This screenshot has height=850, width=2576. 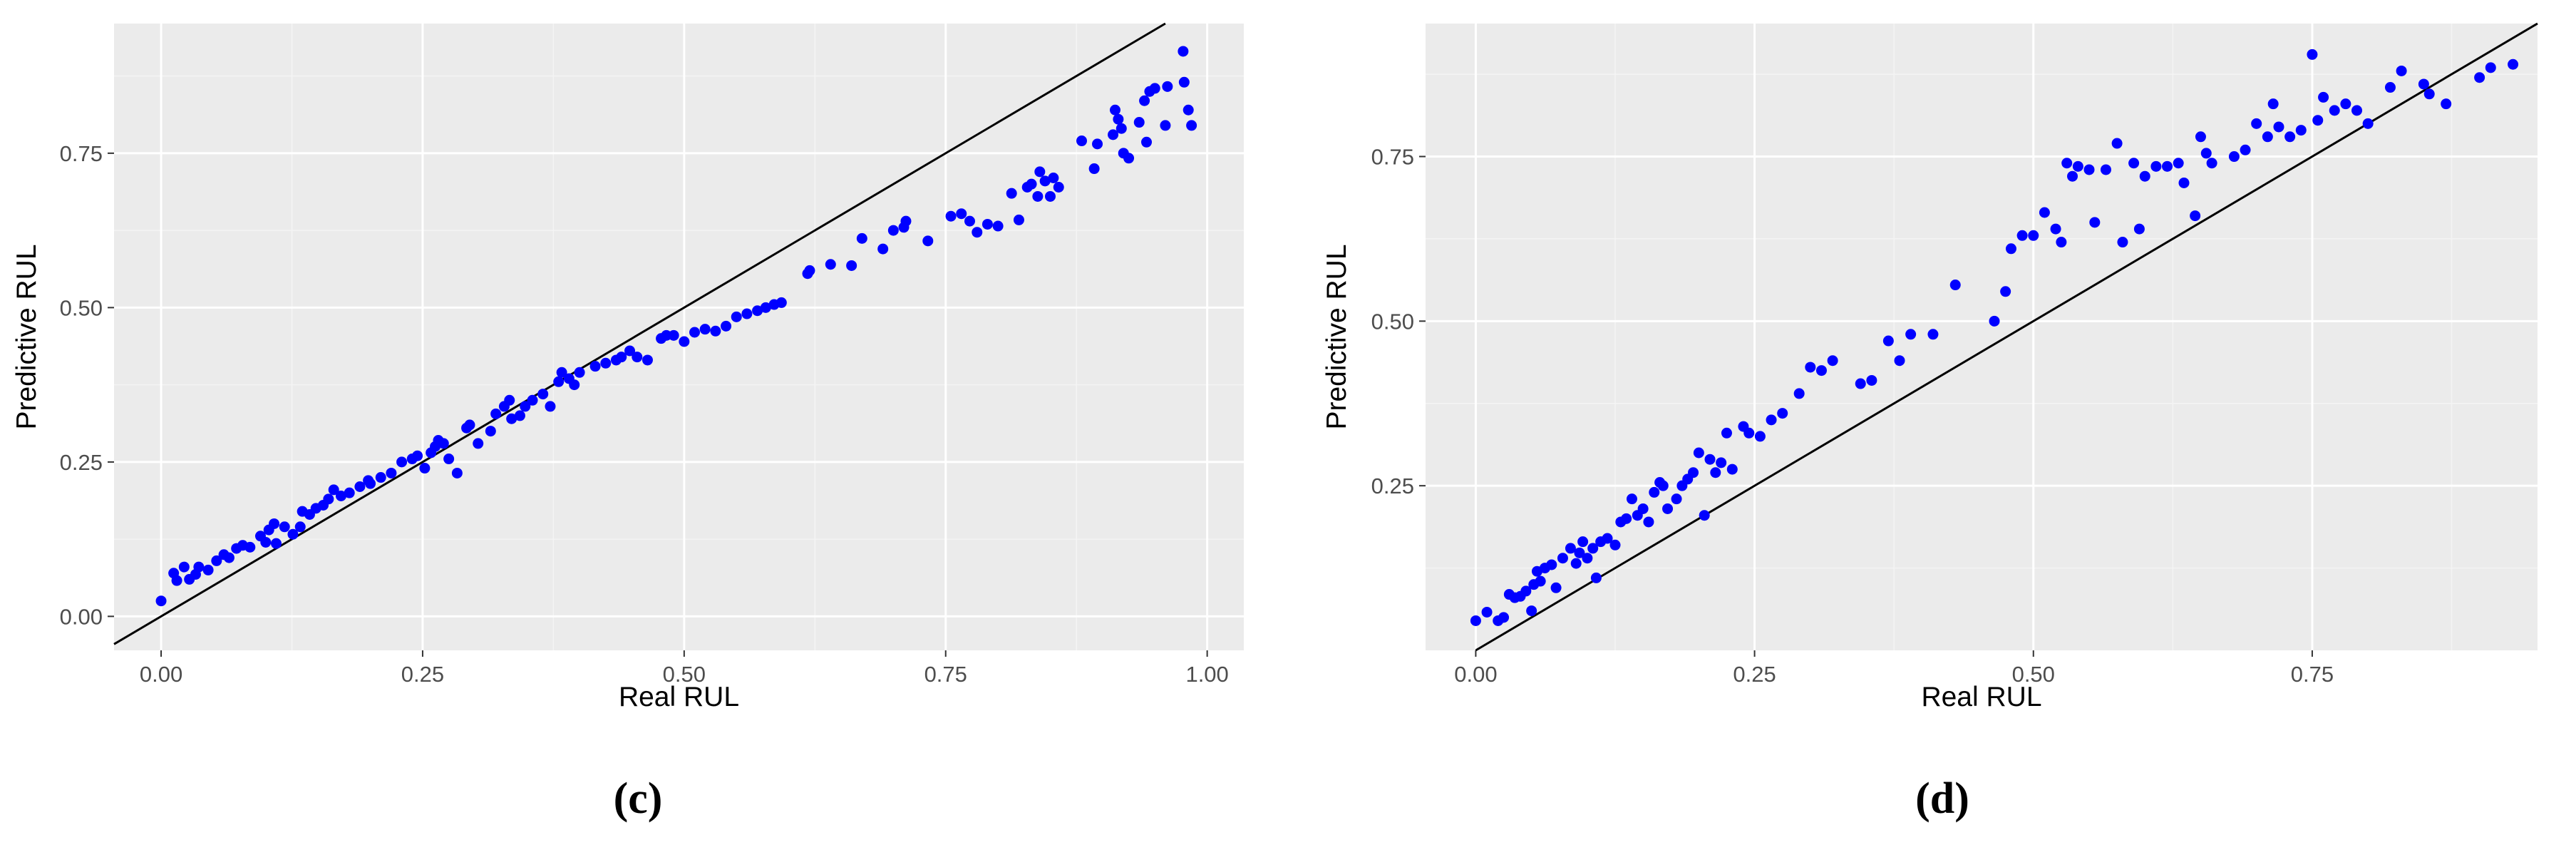 What do you see at coordinates (945, 674) in the screenshot?
I see `x-tick-label: 0.75` at bounding box center [945, 674].